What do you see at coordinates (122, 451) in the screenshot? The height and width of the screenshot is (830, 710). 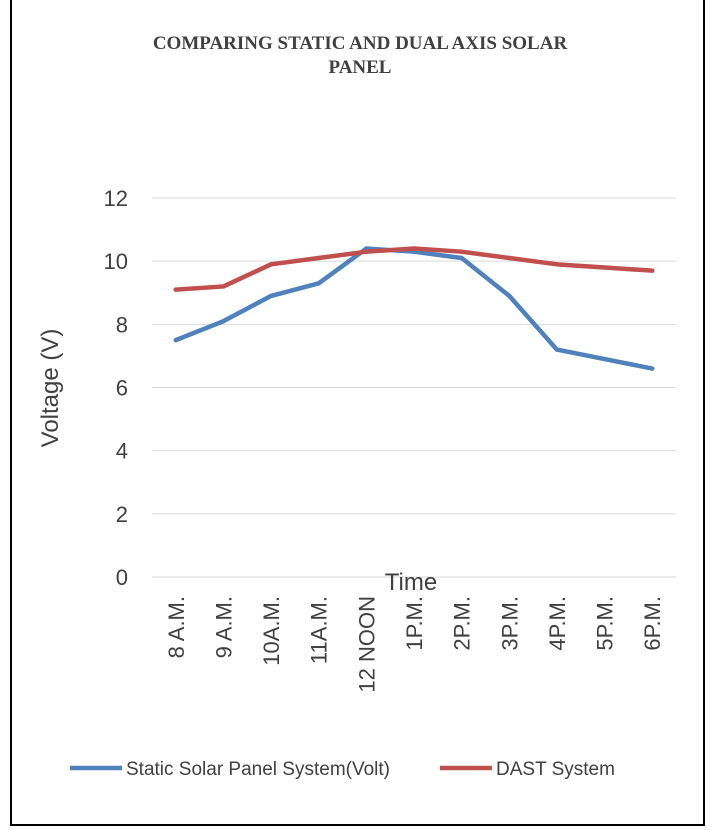 I see `y-tick-label: 4` at bounding box center [122, 451].